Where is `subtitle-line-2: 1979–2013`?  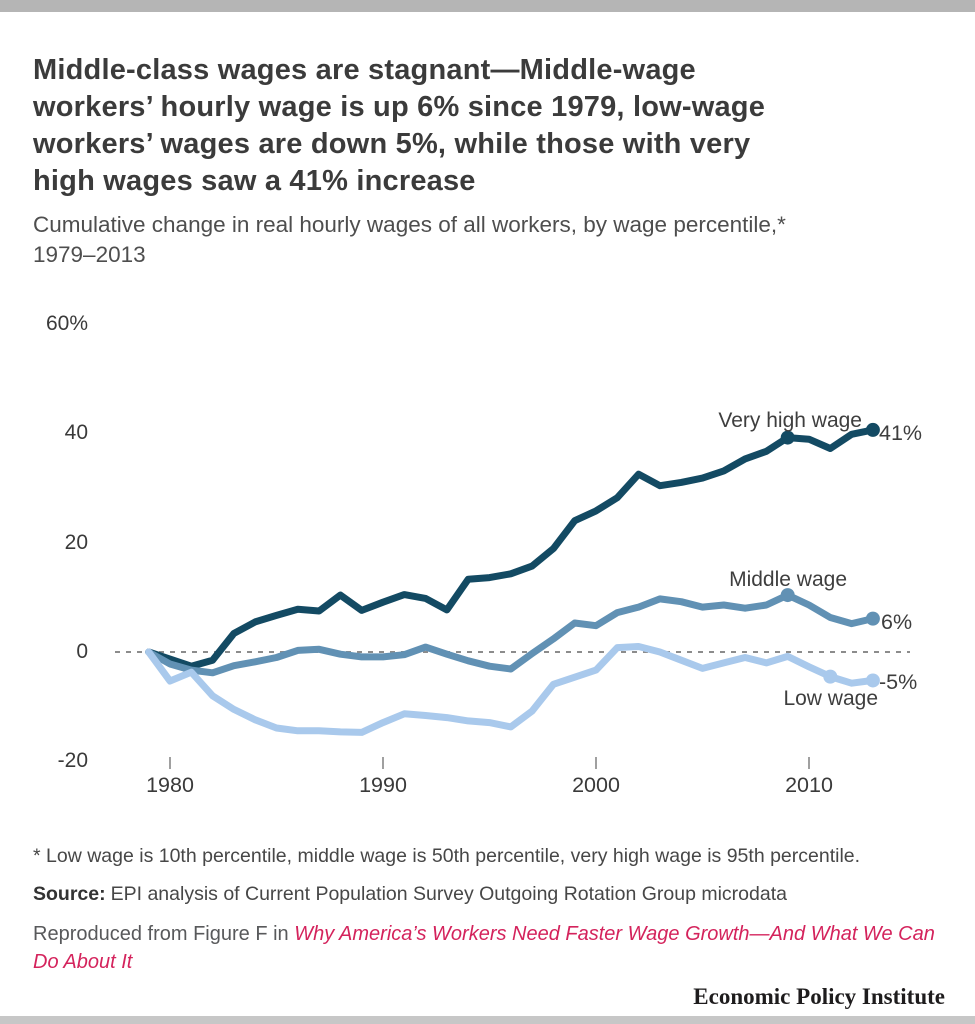 subtitle-line-2: 1979–2013 is located at coordinates (89, 254).